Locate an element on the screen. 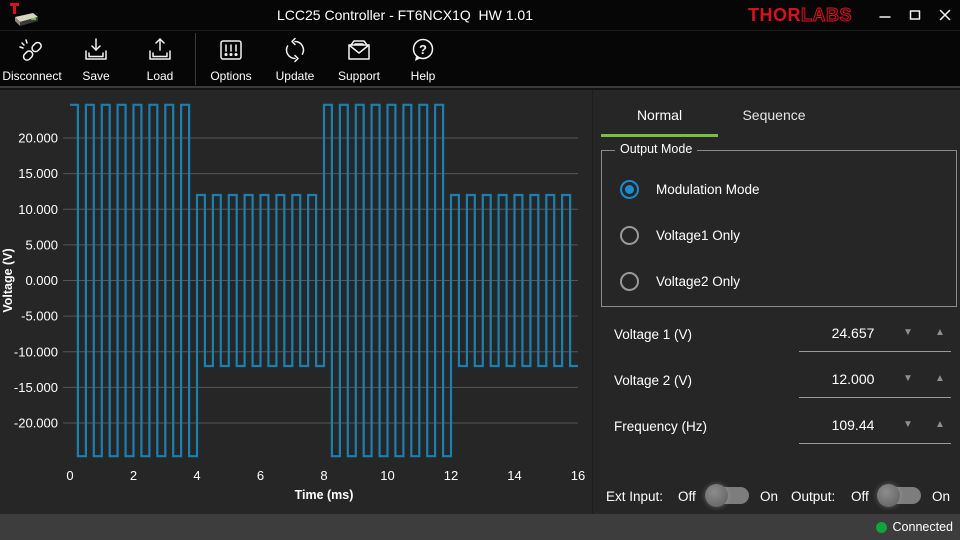 This screenshot has width=960, height=540. output-toggle is located at coordinates (899, 495).